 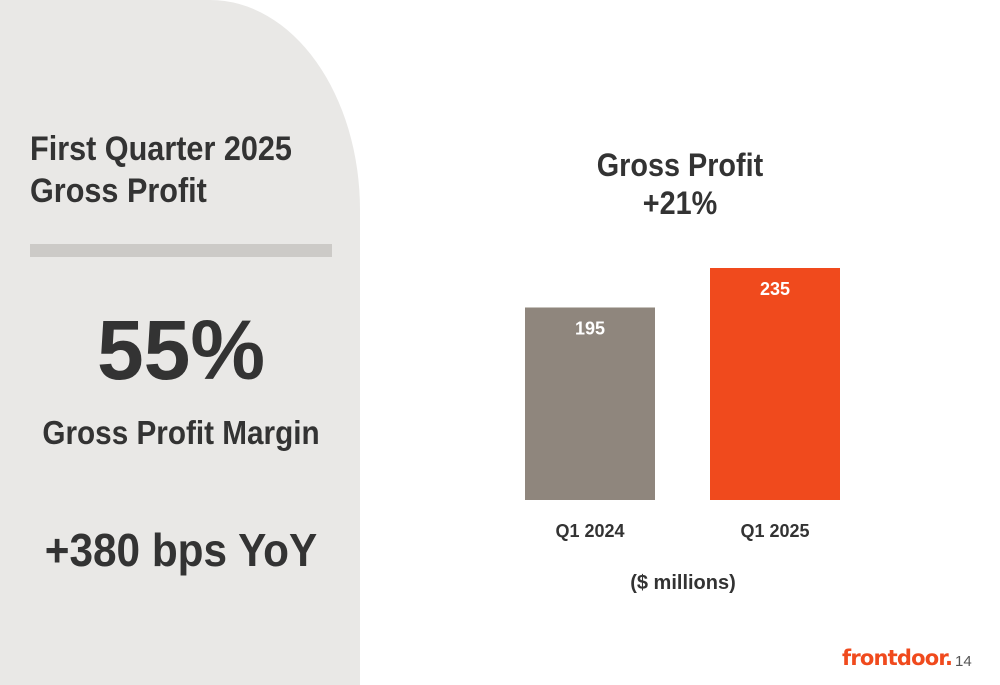 What do you see at coordinates (161, 149) in the screenshot?
I see `slide-title-line1: First Quarter 2025` at bounding box center [161, 149].